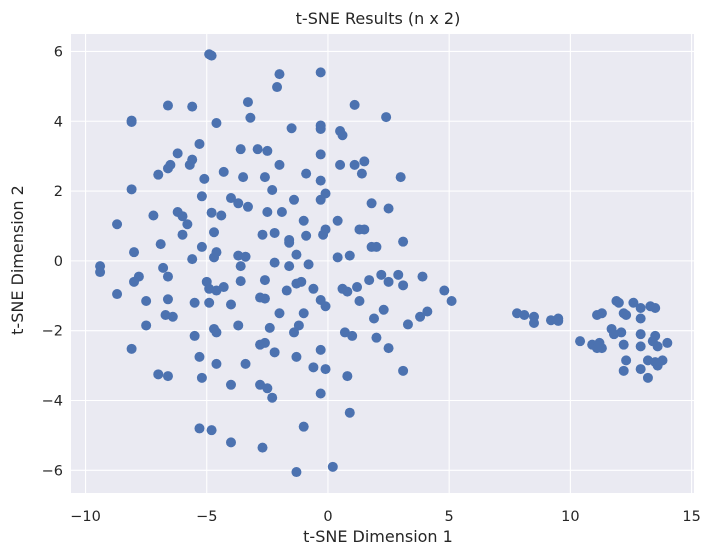 The height and width of the screenshot is (556, 704). What do you see at coordinates (449, 517) in the screenshot?
I see `x-tick-label: 5` at bounding box center [449, 517].